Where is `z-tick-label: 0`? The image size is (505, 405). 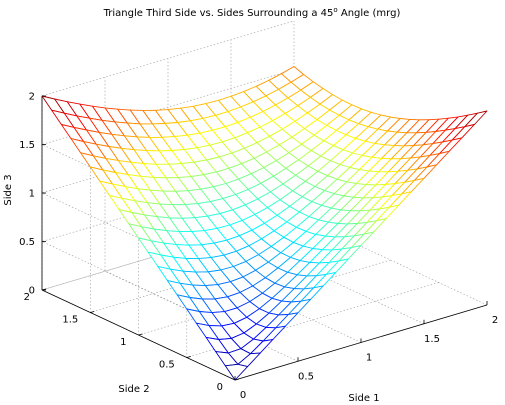 z-tick-label: 0 is located at coordinates (32, 291).